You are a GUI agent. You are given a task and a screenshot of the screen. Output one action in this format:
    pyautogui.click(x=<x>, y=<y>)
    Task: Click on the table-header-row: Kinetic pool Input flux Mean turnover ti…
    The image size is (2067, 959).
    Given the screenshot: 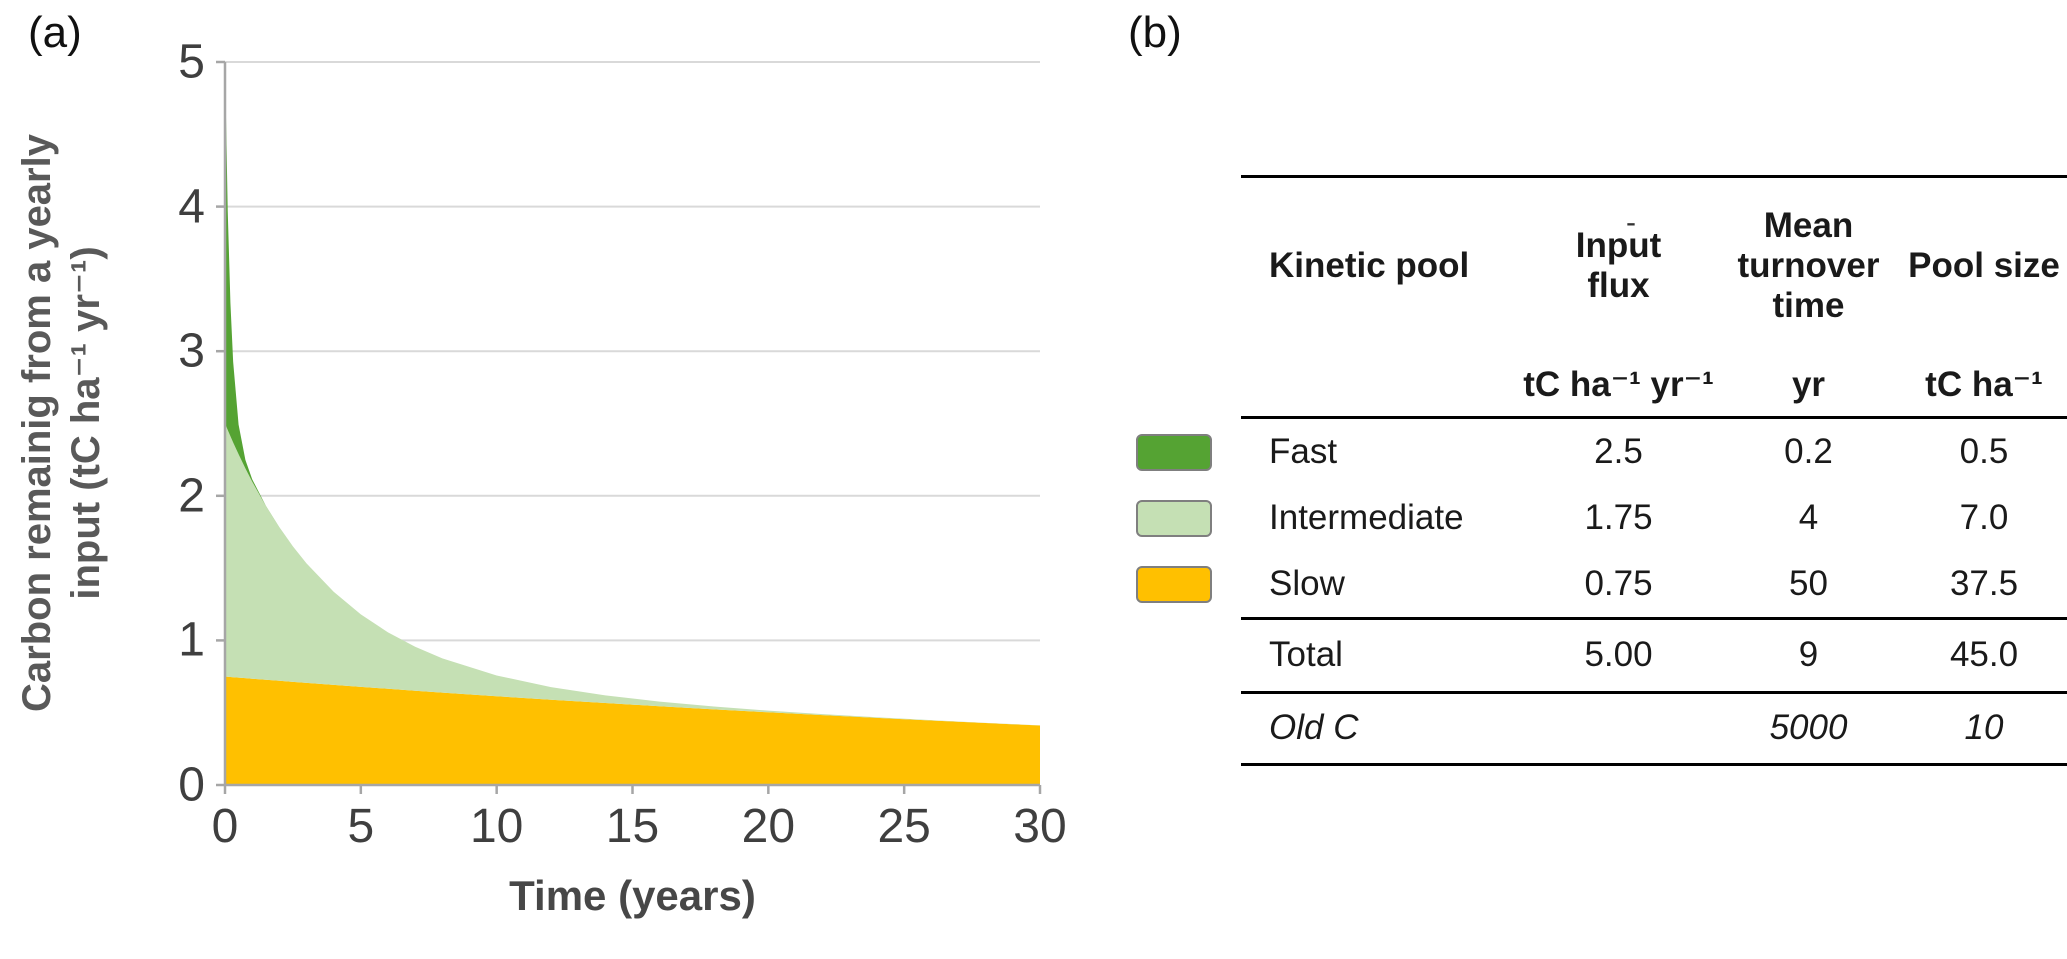 What is the action you would take?
    pyautogui.click(x=1654, y=266)
    